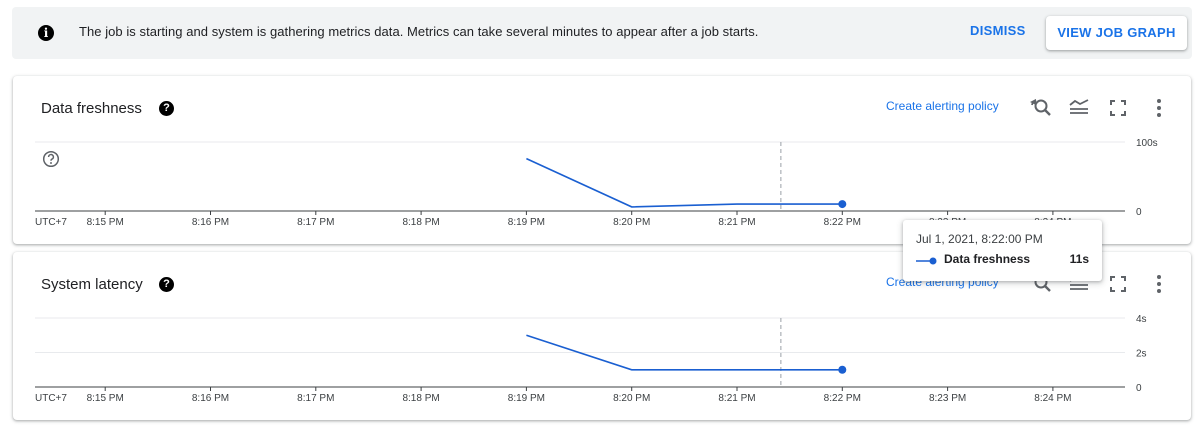  What do you see at coordinates (51, 159) in the screenshot?
I see `question-circle-icon` at bounding box center [51, 159].